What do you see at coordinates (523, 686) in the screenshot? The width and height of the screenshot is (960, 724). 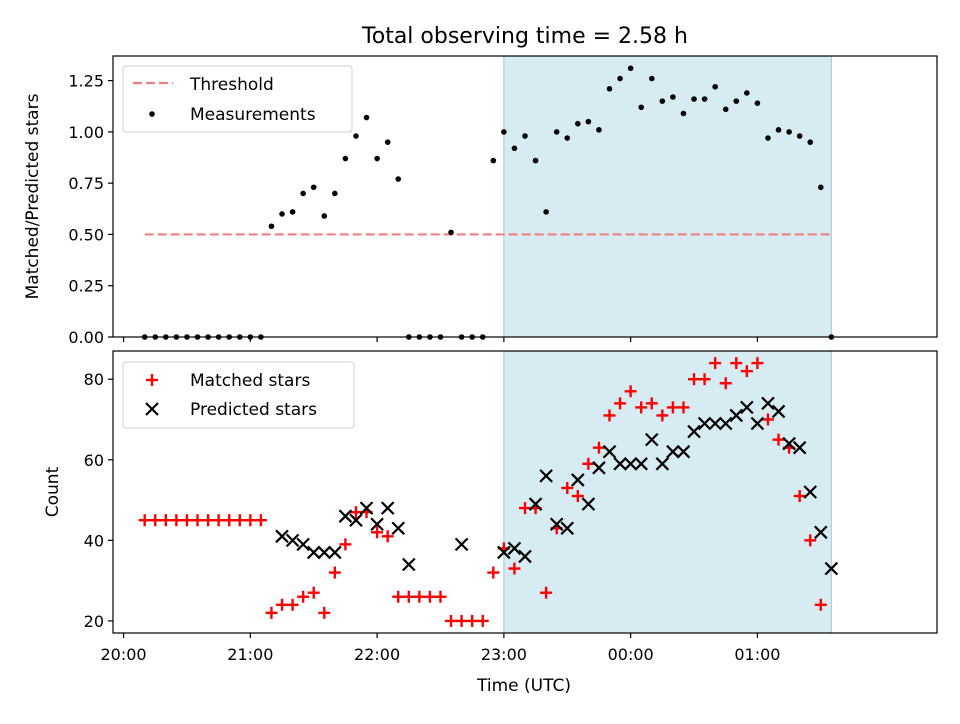 I see `x-axis-label: Time (UTC)` at bounding box center [523, 686].